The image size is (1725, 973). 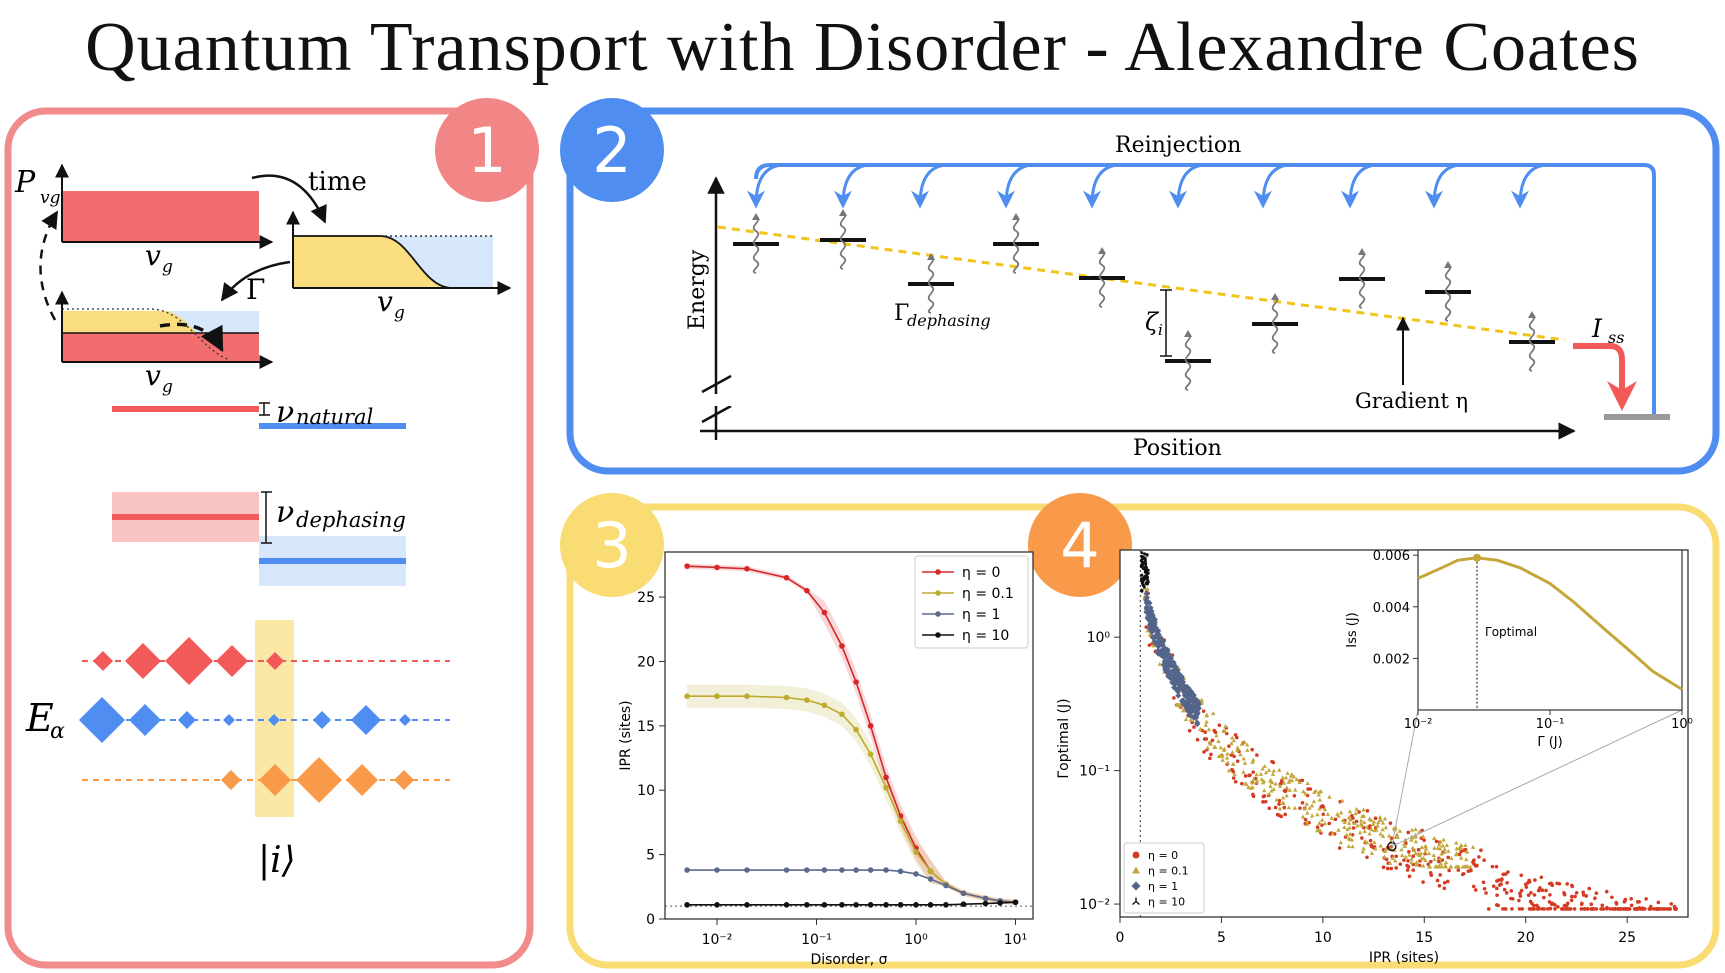 What do you see at coordinates (1178, 145) in the screenshot?
I see `reinjection-label: Reinjection` at bounding box center [1178, 145].